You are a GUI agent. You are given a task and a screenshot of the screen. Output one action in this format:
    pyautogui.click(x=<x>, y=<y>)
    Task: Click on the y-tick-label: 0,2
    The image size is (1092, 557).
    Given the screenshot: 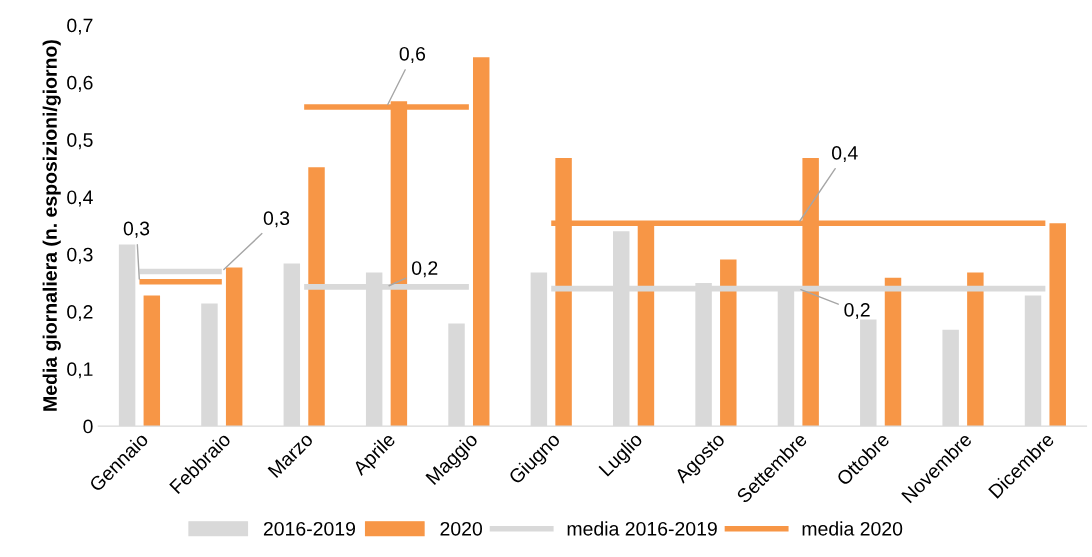 What is the action you would take?
    pyautogui.click(x=80, y=313)
    